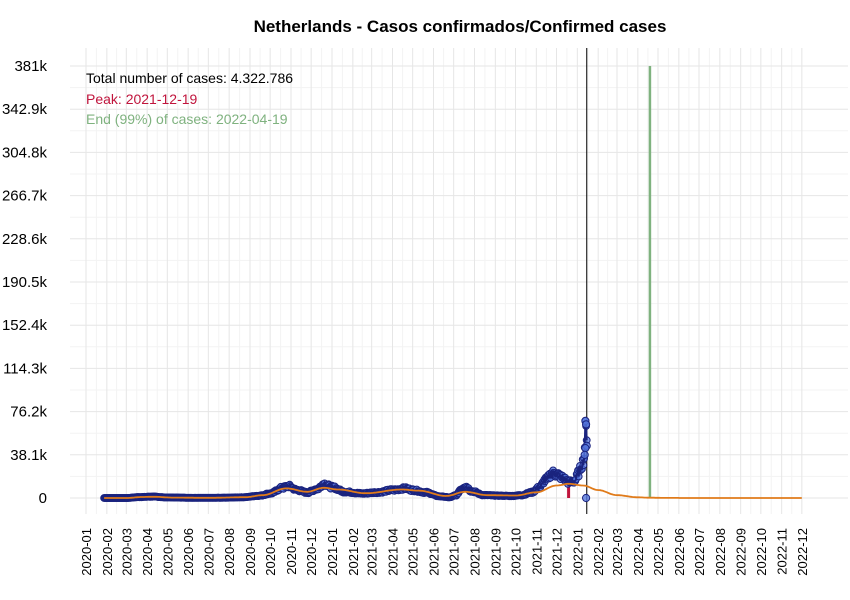 This screenshot has width=850, height=600. What do you see at coordinates (86, 552) in the screenshot?
I see `x-tick-label: 2020-01` at bounding box center [86, 552].